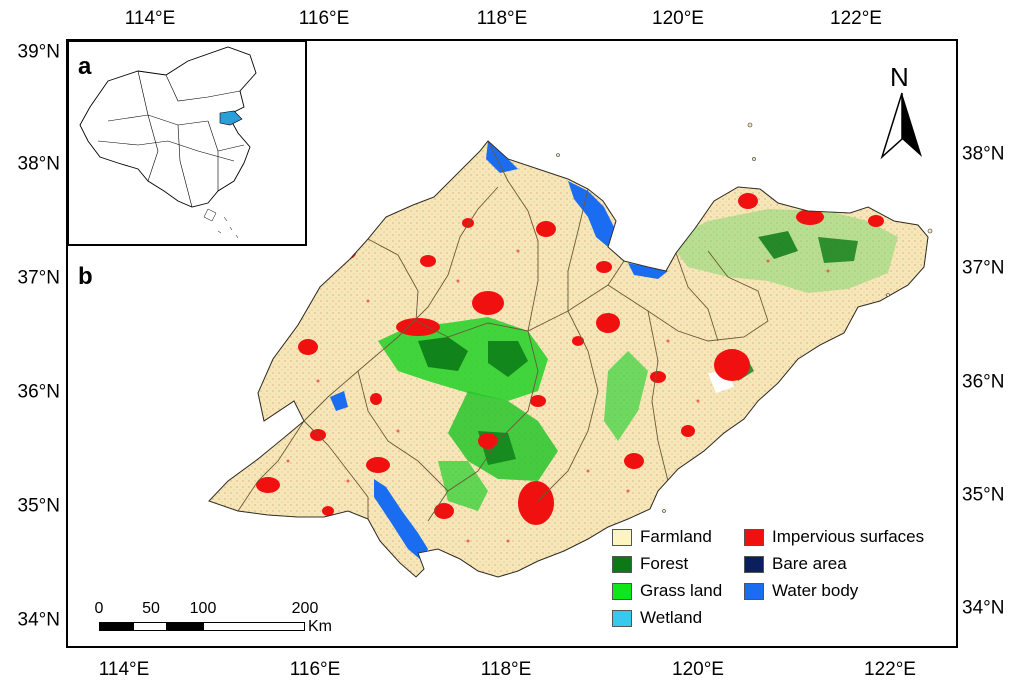 The image size is (1024, 688). I want to click on north-arrow-label: N, so click(899, 77).